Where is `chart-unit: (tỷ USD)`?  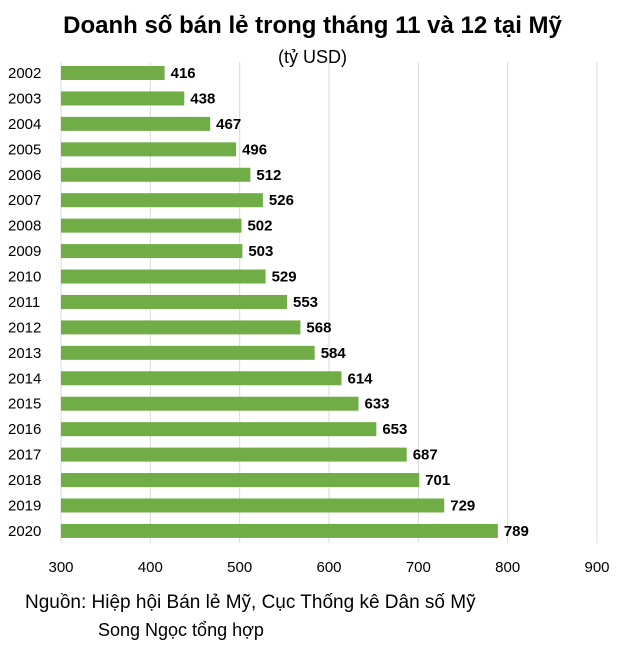 chart-unit: (tỷ USD) is located at coordinates (312, 57).